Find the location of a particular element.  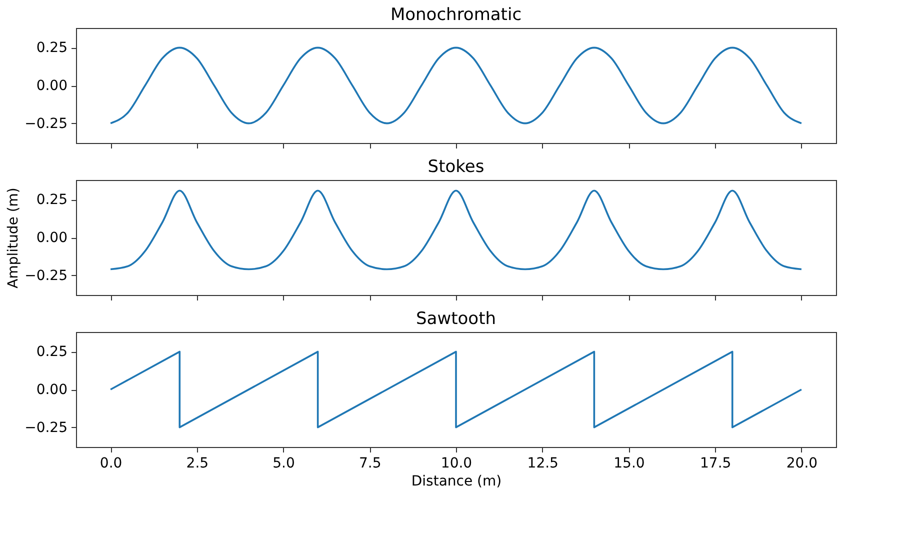

x-tick-label: 17.5 is located at coordinates (716, 464).